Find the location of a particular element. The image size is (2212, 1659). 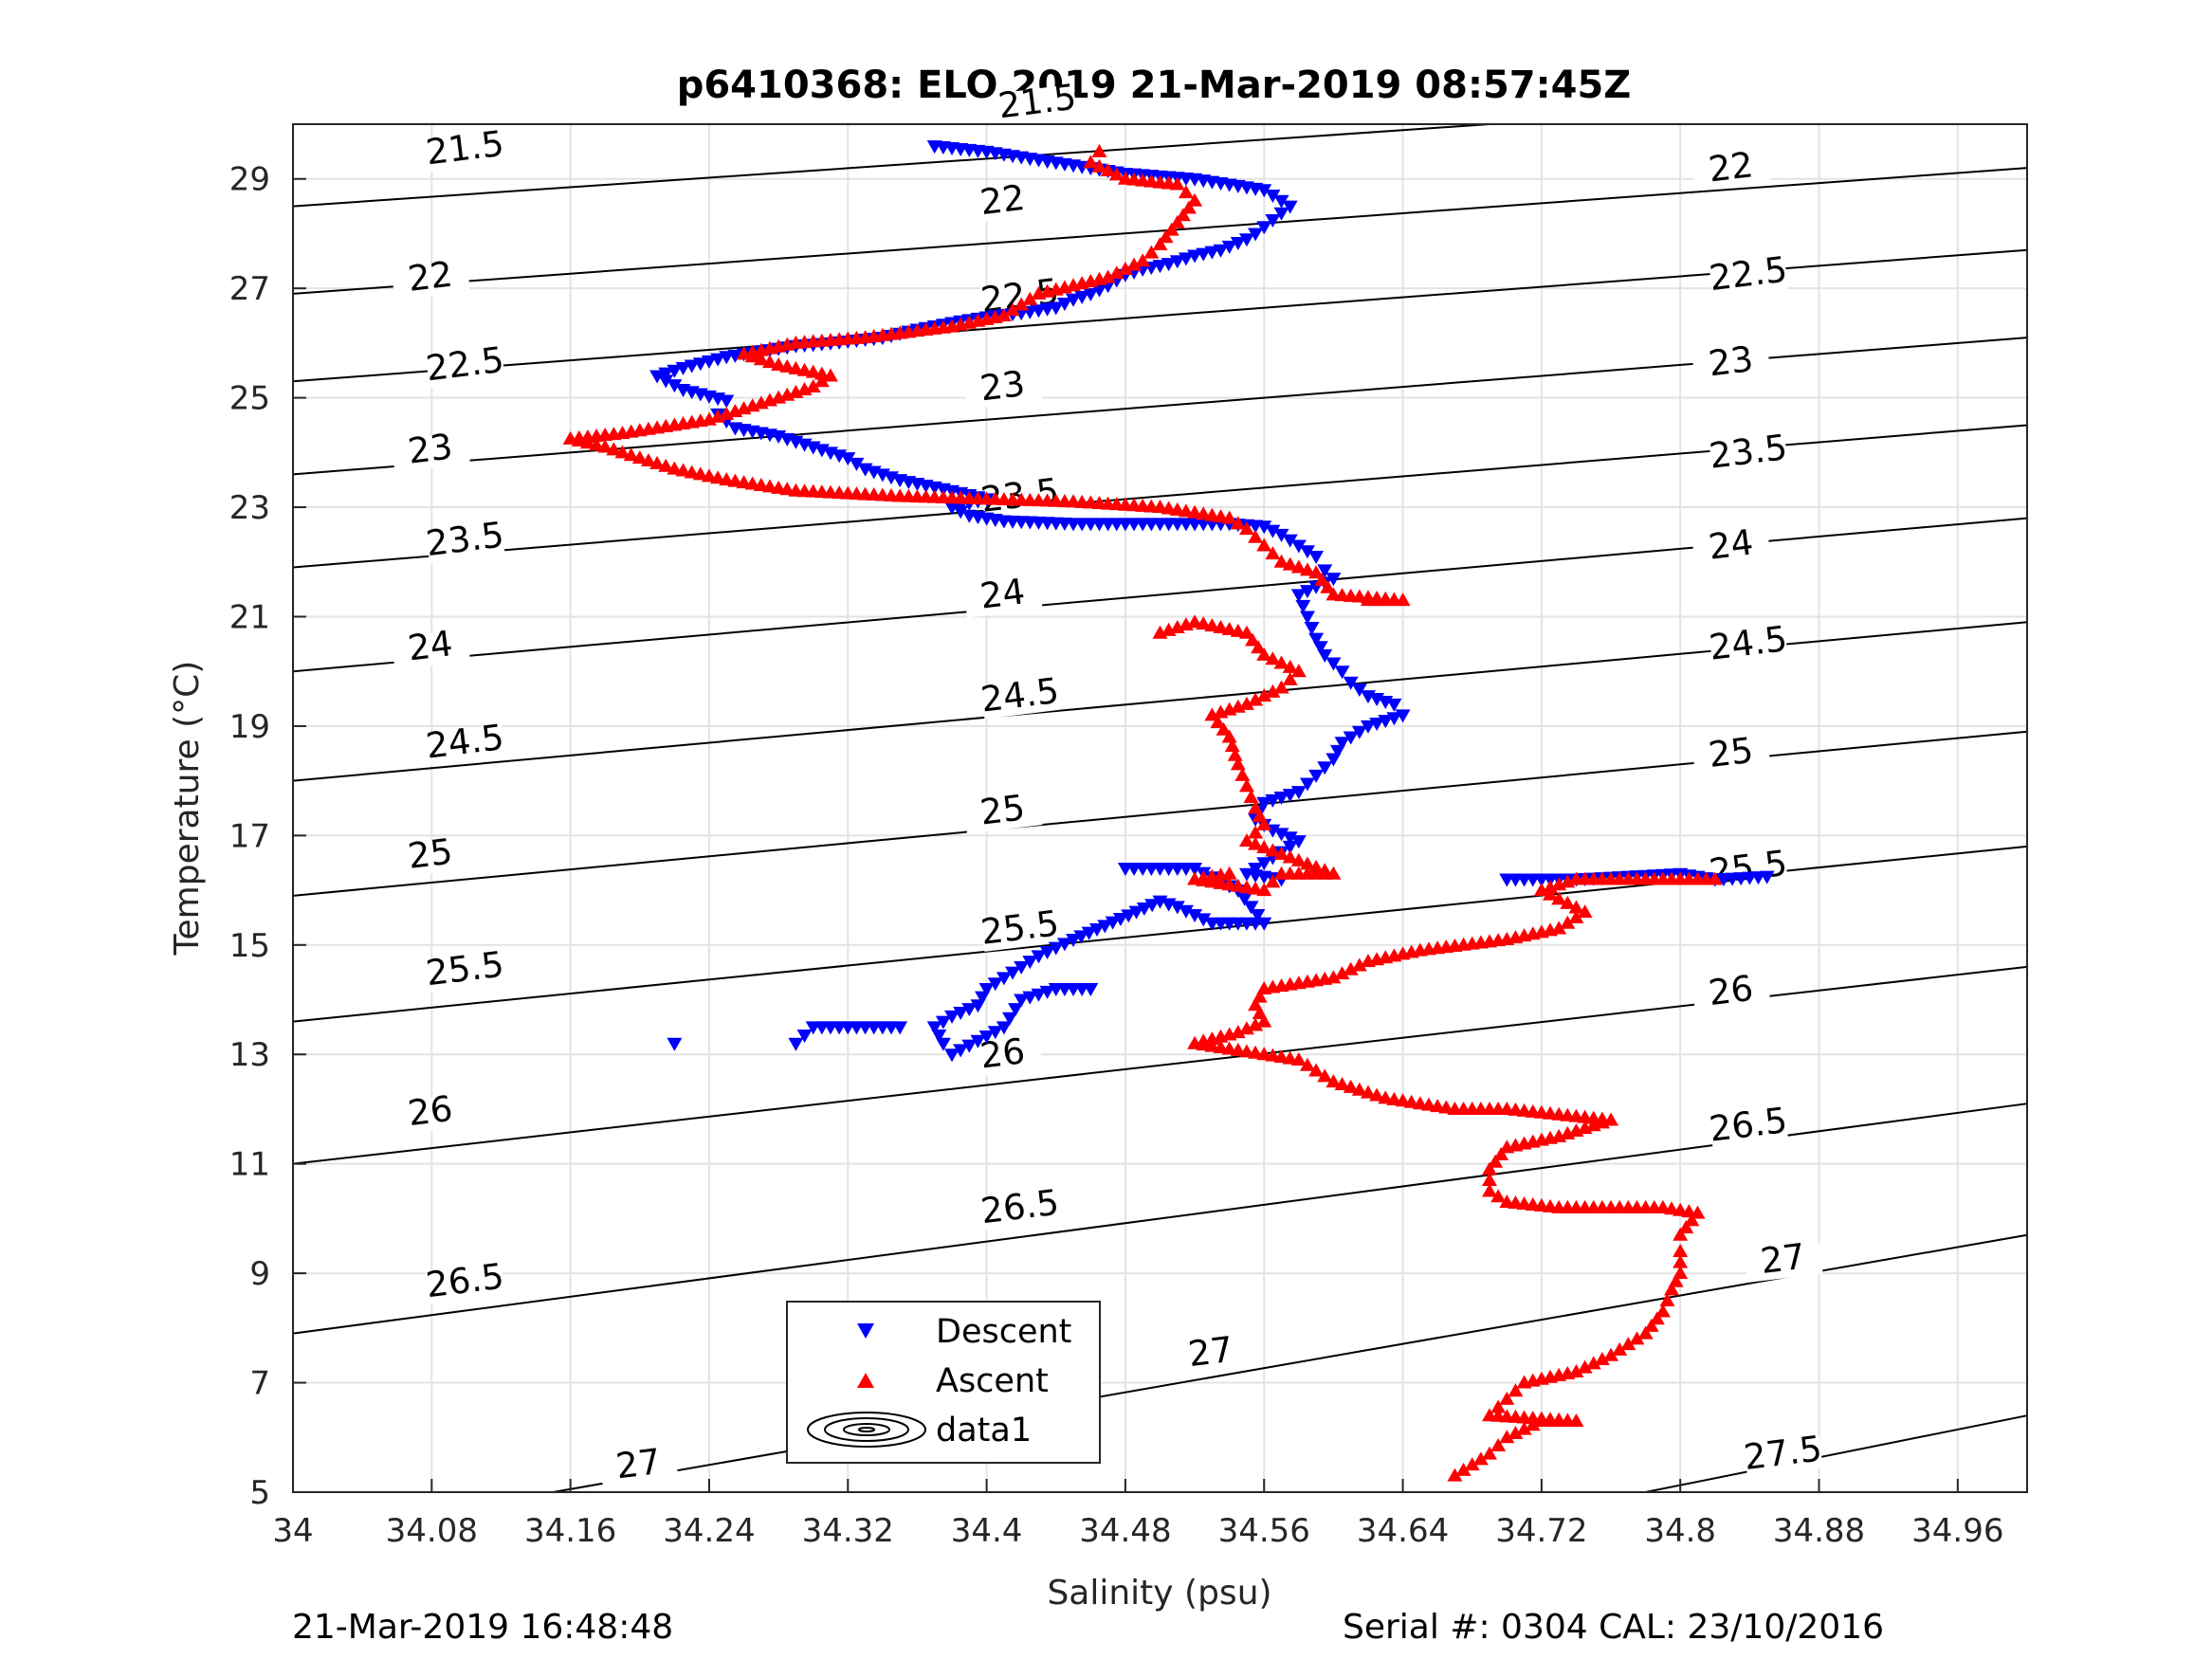

x-tick-label: 34.72 is located at coordinates (1541, 1531).